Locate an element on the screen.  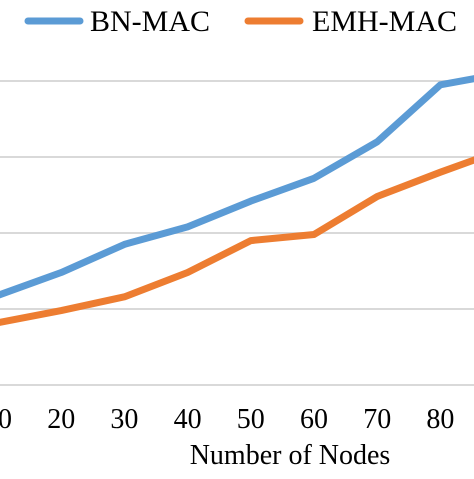
x-tick-label: 70 is located at coordinates (377, 419).